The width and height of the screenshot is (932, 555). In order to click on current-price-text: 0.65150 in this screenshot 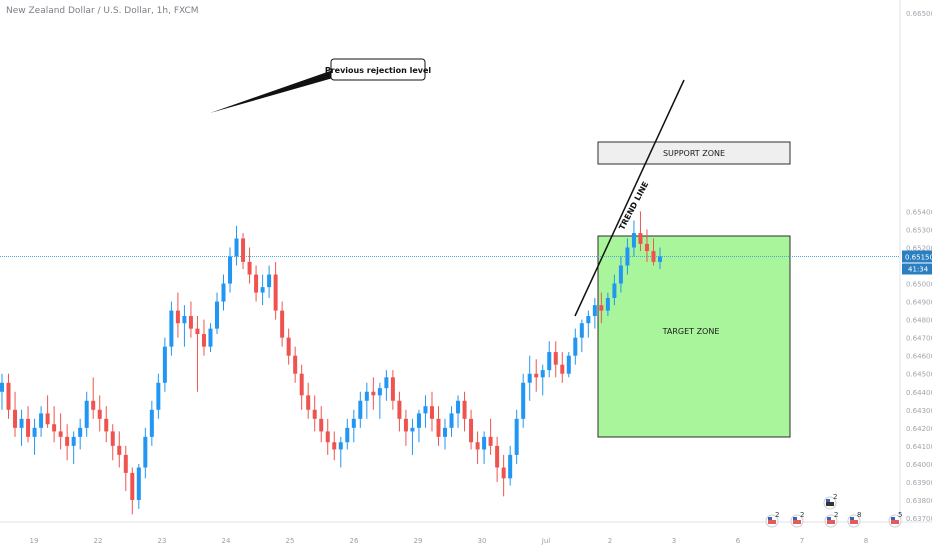, I will do `click(918, 257)`.